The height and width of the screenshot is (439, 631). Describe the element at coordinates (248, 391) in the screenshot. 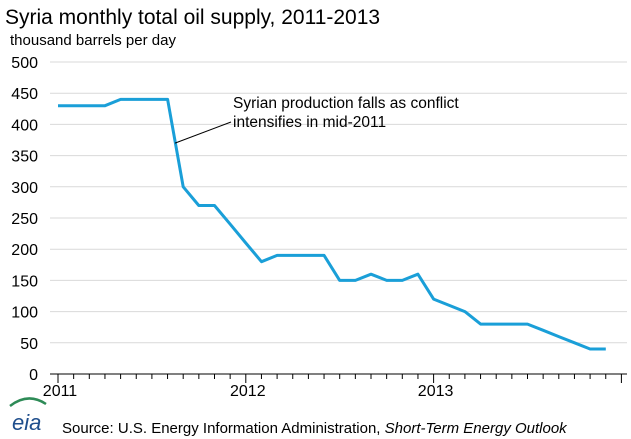

I see `x-tick-label: 2012` at that location.